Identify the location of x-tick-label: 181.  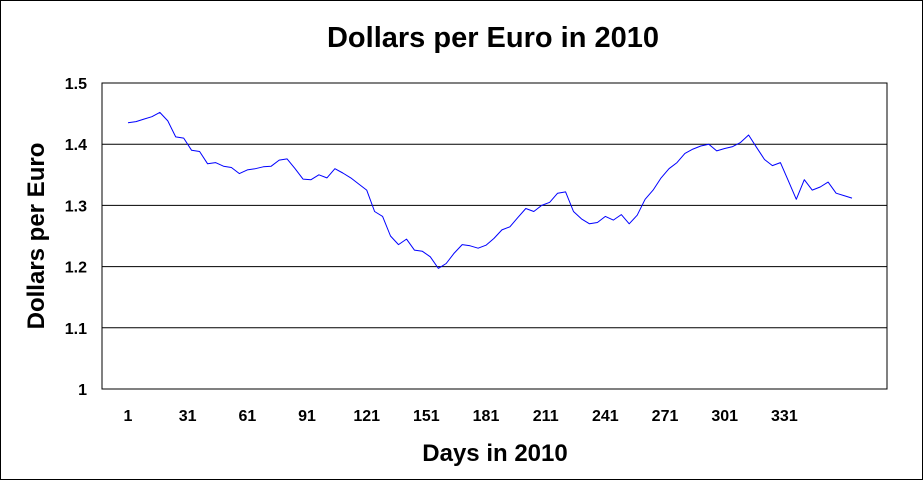
(486, 416).